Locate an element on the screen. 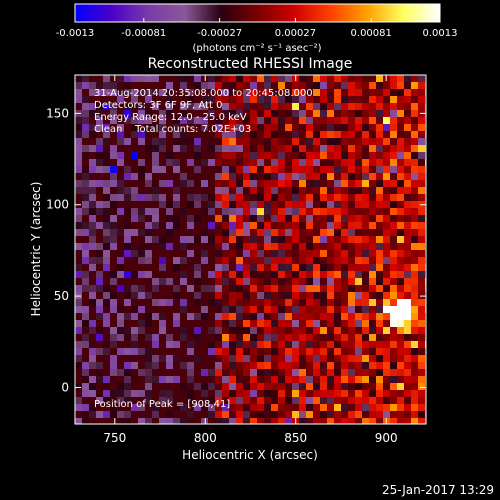  annotation-time-range: 31-Aug-2014 20:35:08.000 to 20:45:08.000 is located at coordinates (203, 93).